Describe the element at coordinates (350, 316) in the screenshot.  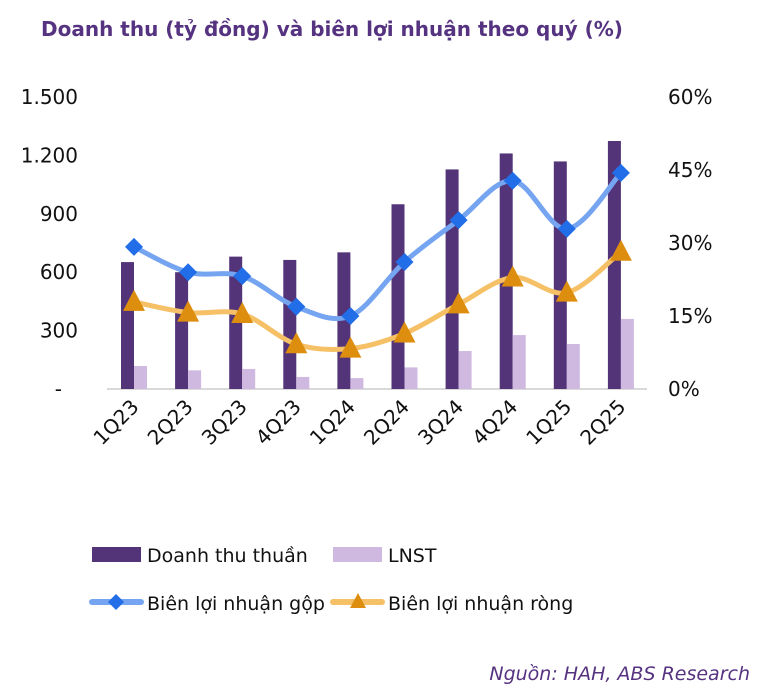
I see `gross-margin-marker-1Q24` at that location.